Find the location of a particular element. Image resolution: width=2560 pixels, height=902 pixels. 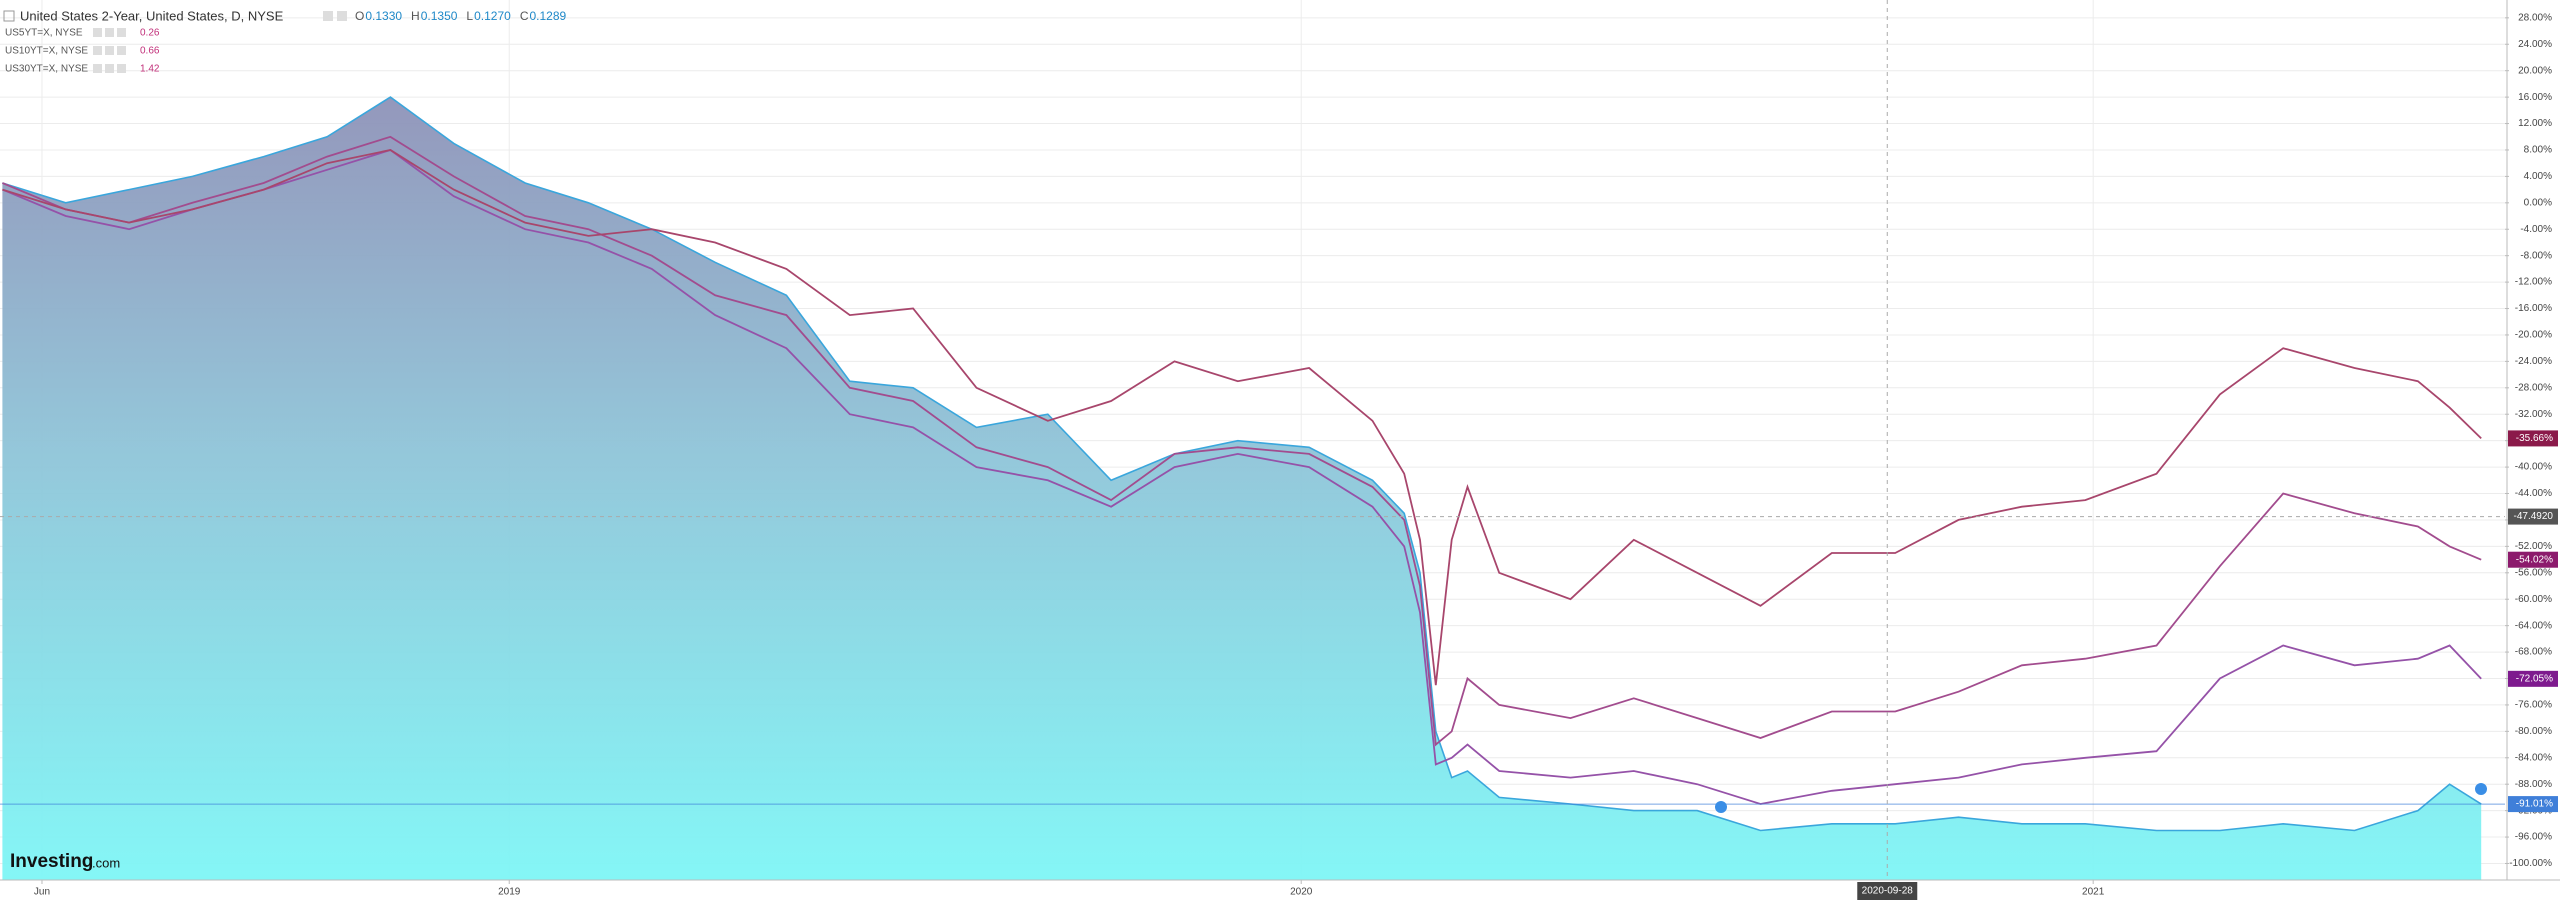

ohlc-label: H is located at coordinates (415, 16).